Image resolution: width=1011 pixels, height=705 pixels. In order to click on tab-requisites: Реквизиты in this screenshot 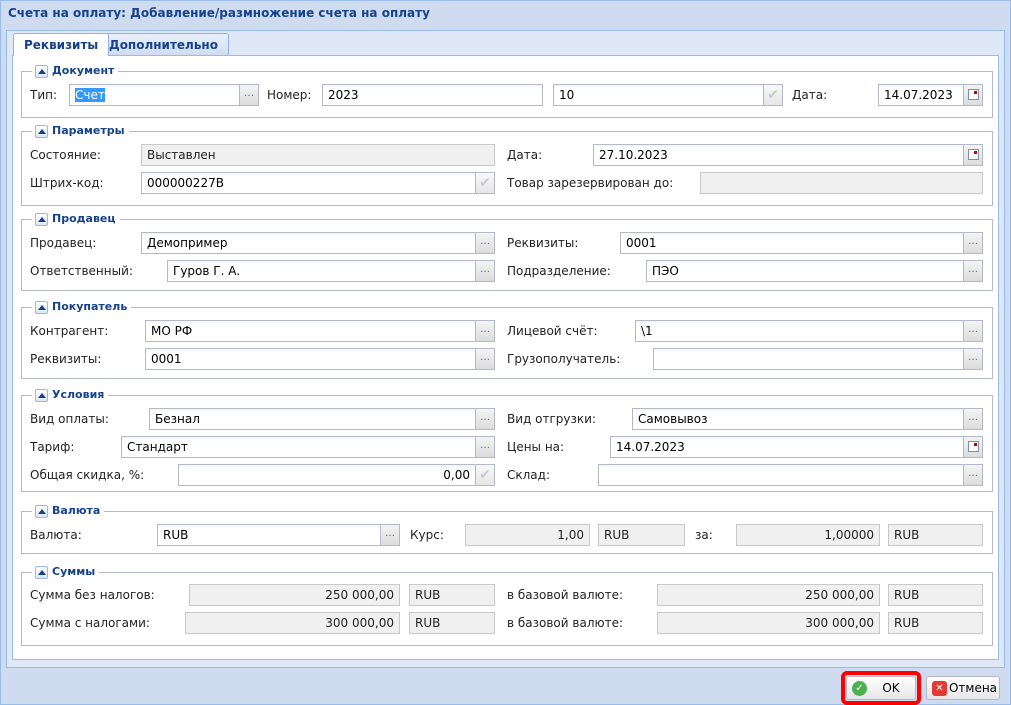, I will do `click(61, 44)`.